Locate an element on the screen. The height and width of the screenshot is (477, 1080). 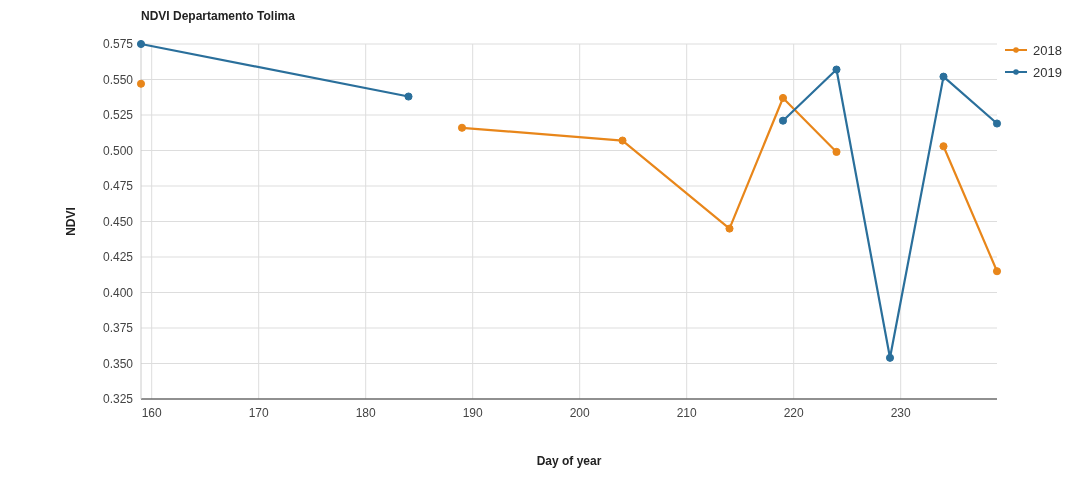
y-tick-label: 0.575 is located at coordinates (118, 44).